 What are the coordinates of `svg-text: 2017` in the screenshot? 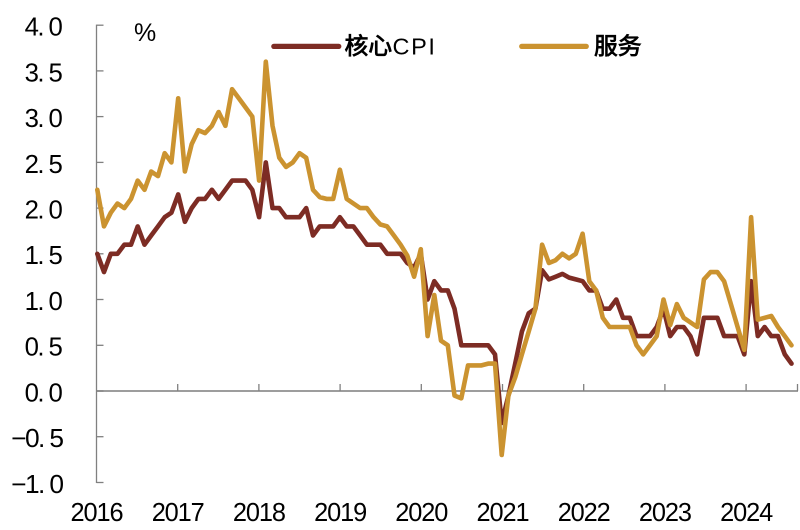 It's located at (178, 513).